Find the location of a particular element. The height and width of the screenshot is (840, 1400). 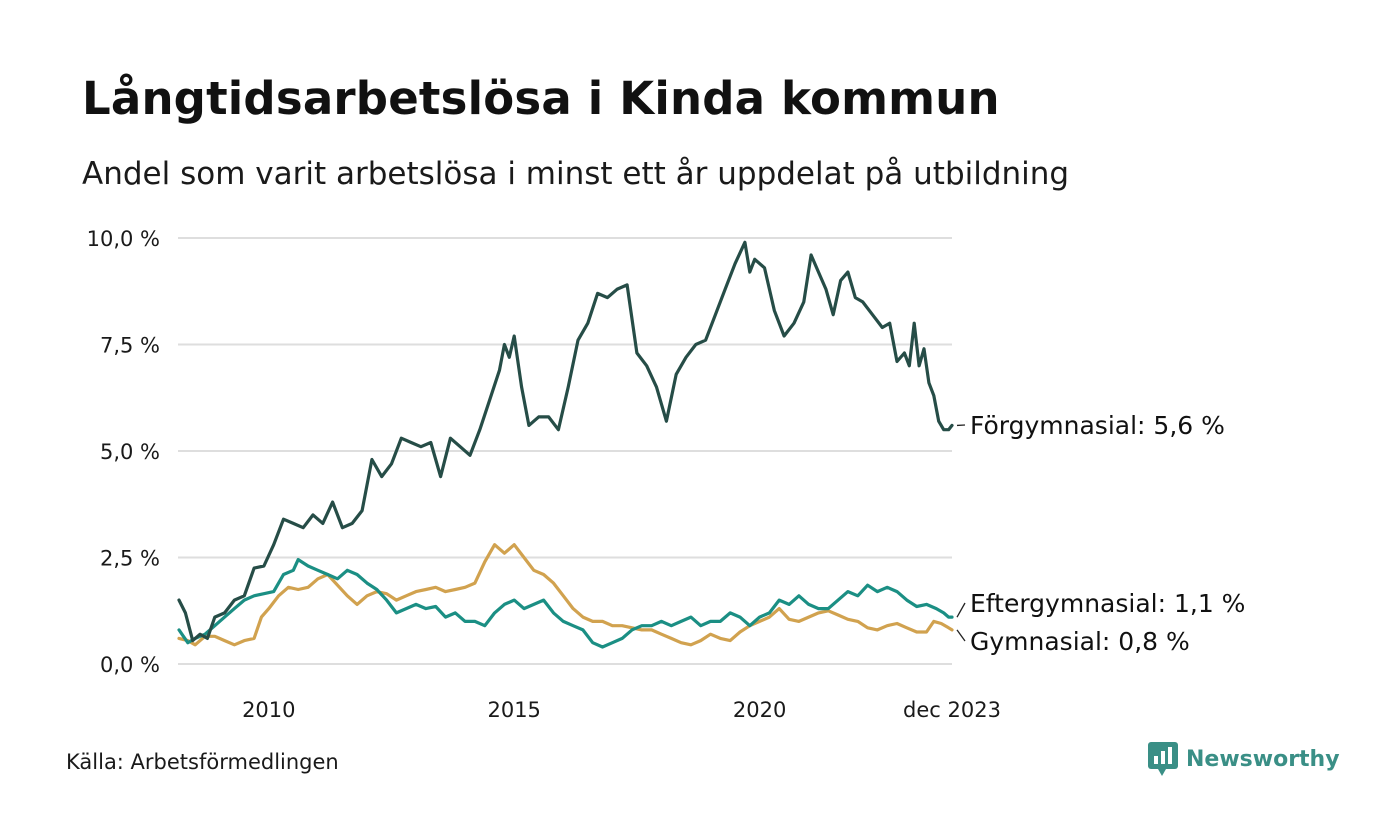

x-tick-label: 2010 is located at coordinates (268, 710).